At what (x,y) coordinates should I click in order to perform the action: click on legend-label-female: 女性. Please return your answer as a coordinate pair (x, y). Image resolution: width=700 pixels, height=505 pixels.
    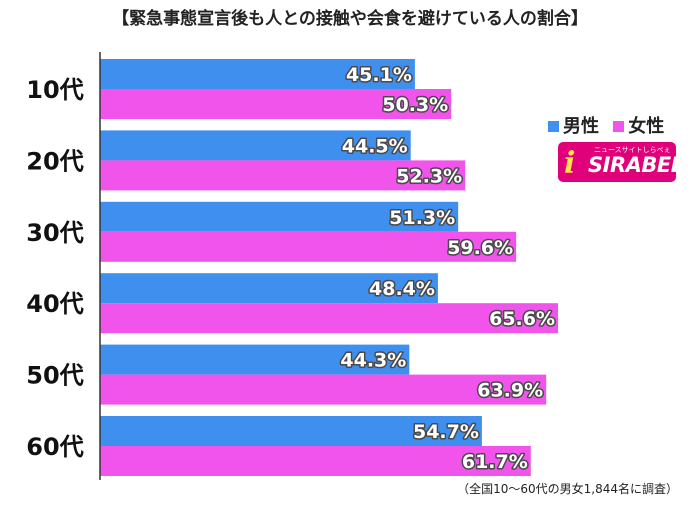
    Looking at the image, I should click on (646, 126).